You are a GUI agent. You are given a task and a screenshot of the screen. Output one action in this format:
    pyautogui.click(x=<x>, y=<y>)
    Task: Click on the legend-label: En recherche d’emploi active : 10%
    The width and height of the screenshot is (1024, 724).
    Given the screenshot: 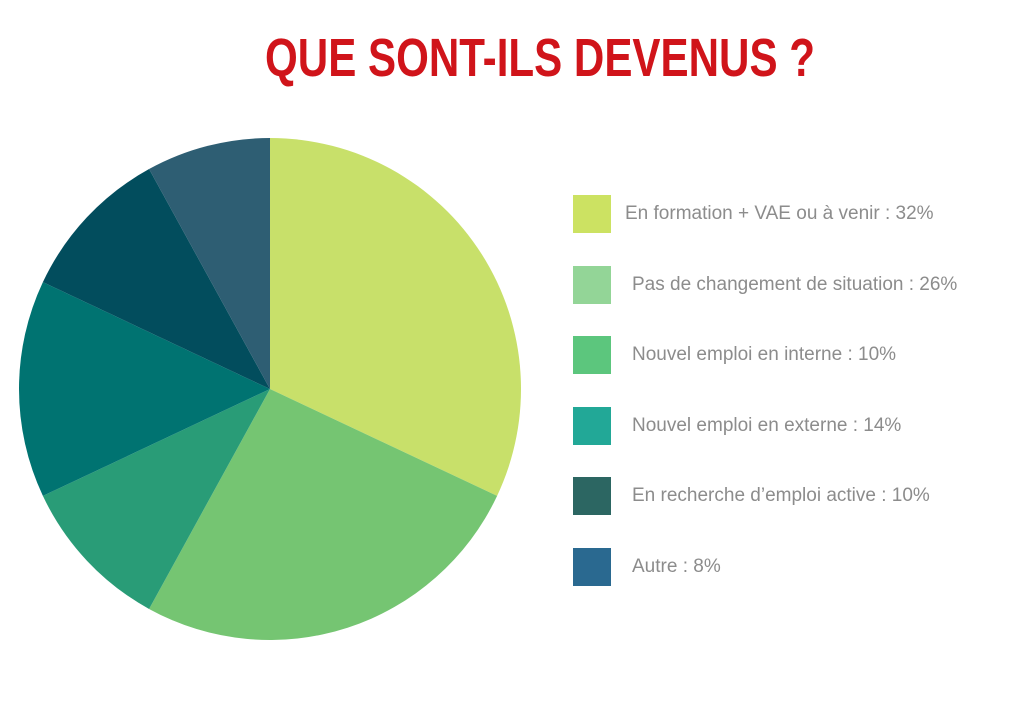 What is the action you would take?
    pyautogui.click(x=781, y=495)
    